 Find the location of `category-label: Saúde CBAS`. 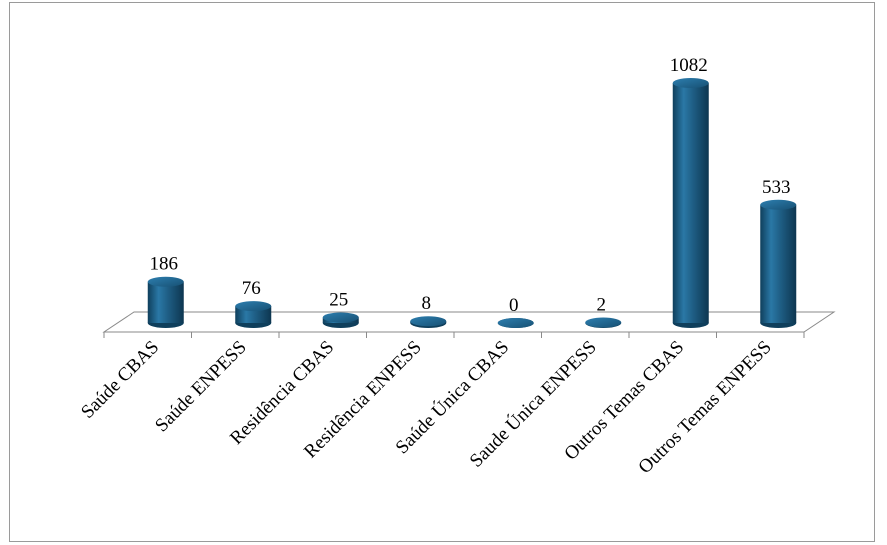

category-label: Saúde CBAS is located at coordinates (120, 380).